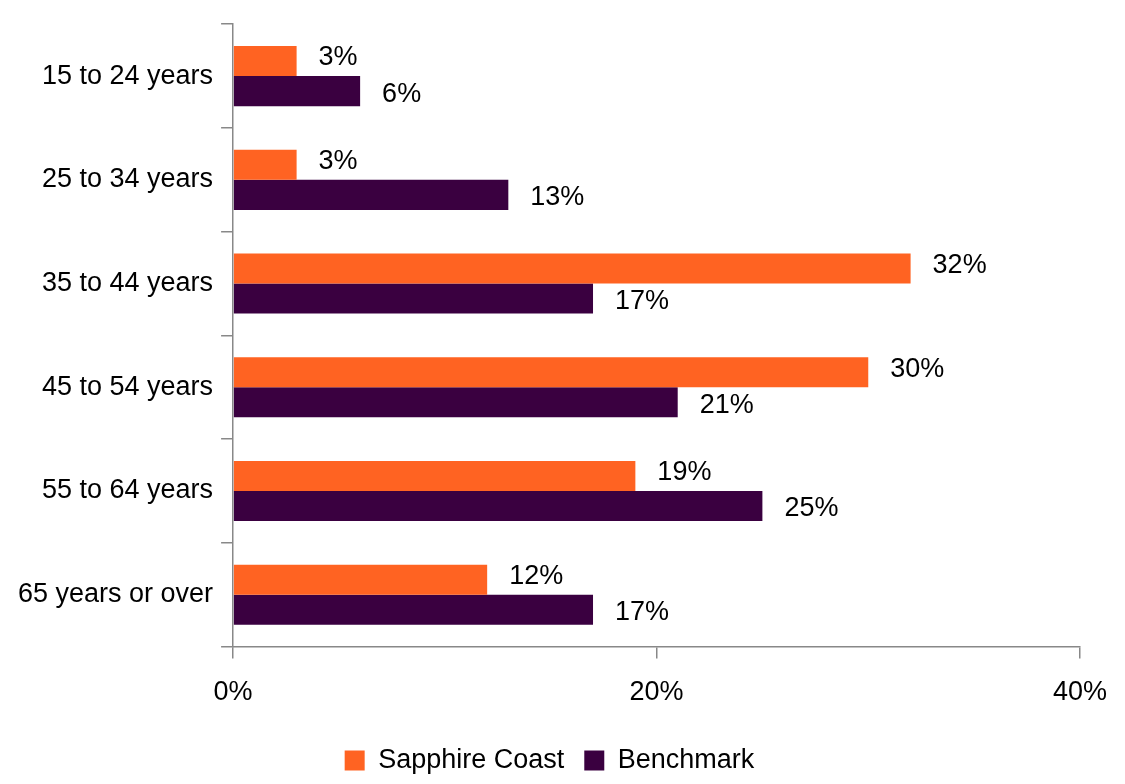 This screenshot has height=784, width=1125. What do you see at coordinates (116, 593) in the screenshot?
I see `y-tick-label: 65 years or over` at bounding box center [116, 593].